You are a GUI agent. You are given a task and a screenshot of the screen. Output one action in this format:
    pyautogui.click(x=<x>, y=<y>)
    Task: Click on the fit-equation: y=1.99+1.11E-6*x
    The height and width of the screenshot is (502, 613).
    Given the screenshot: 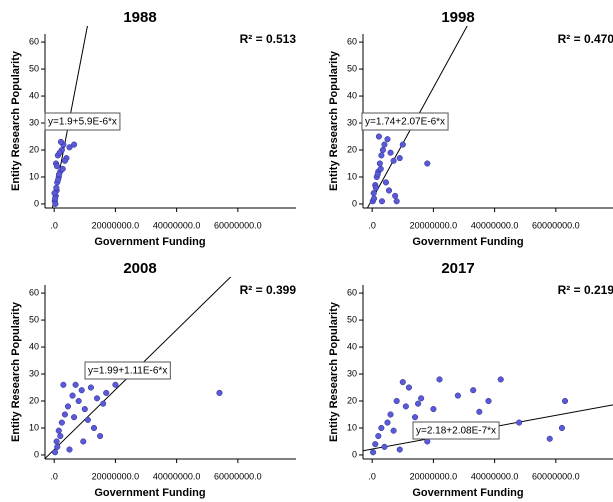 What is the action you would take?
    pyautogui.click(x=127, y=371)
    